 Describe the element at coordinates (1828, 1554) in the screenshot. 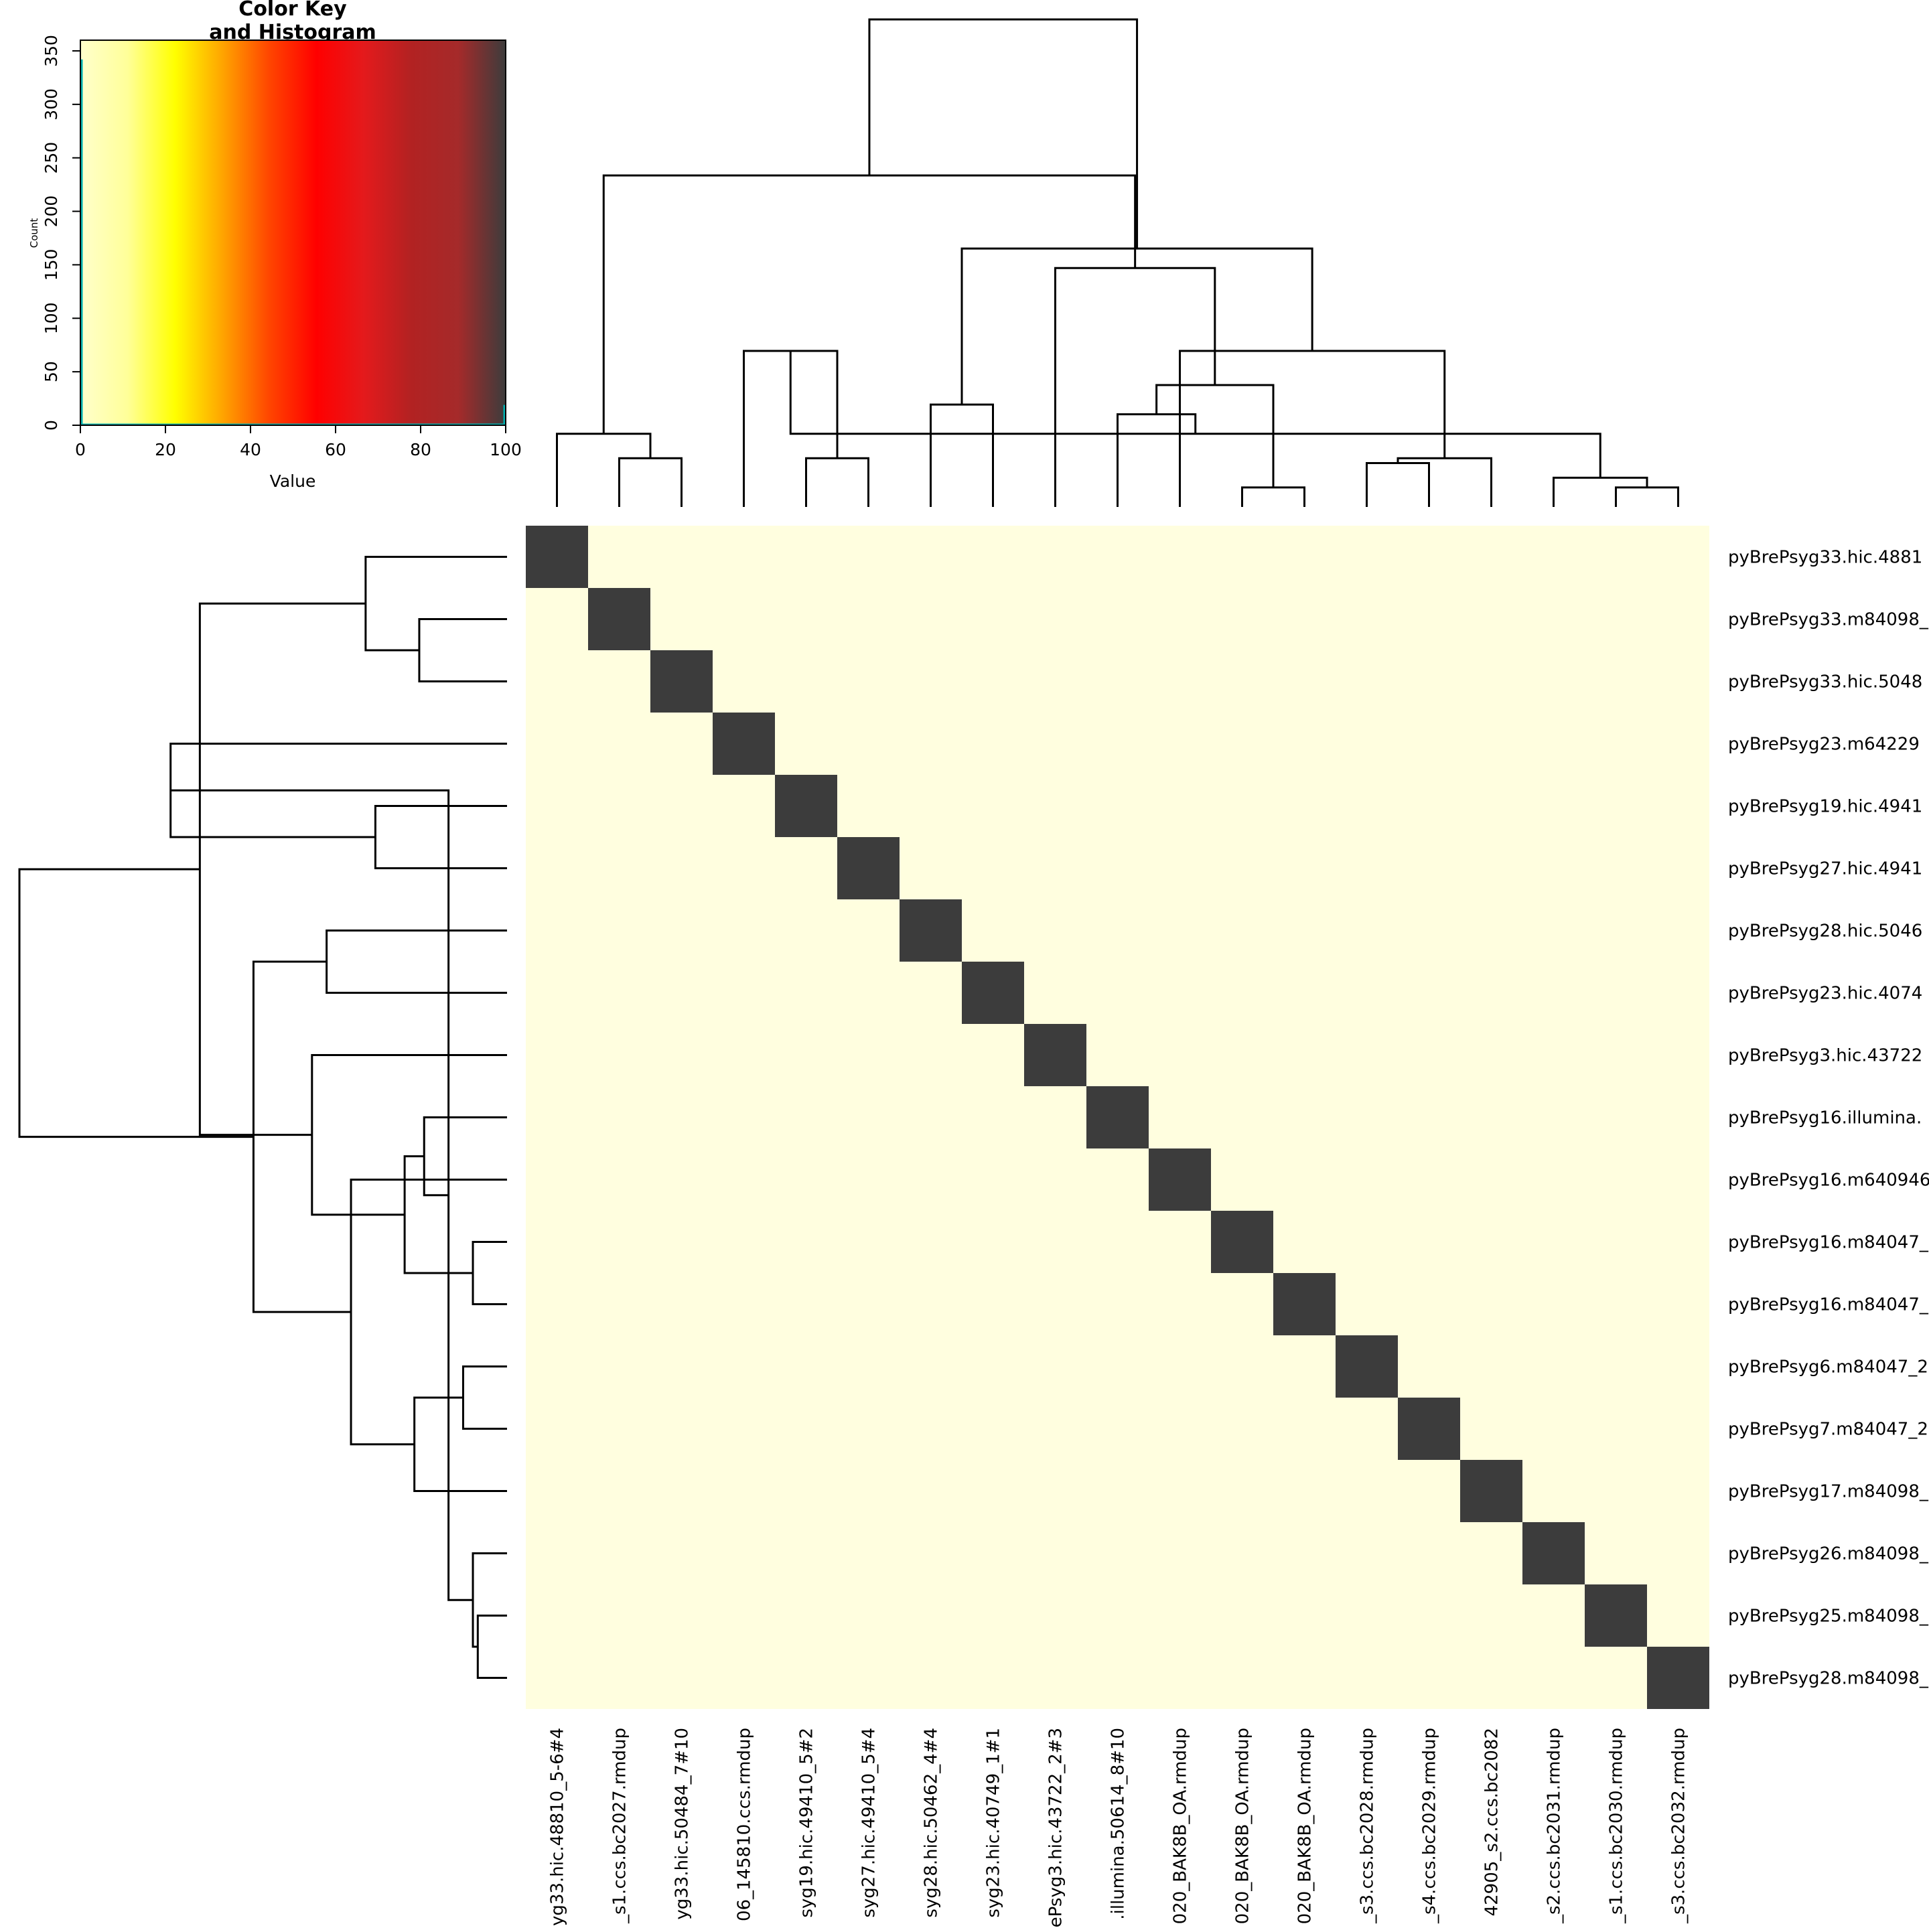

I see `row-label: pyBrePsyg26.m84098_` at that location.